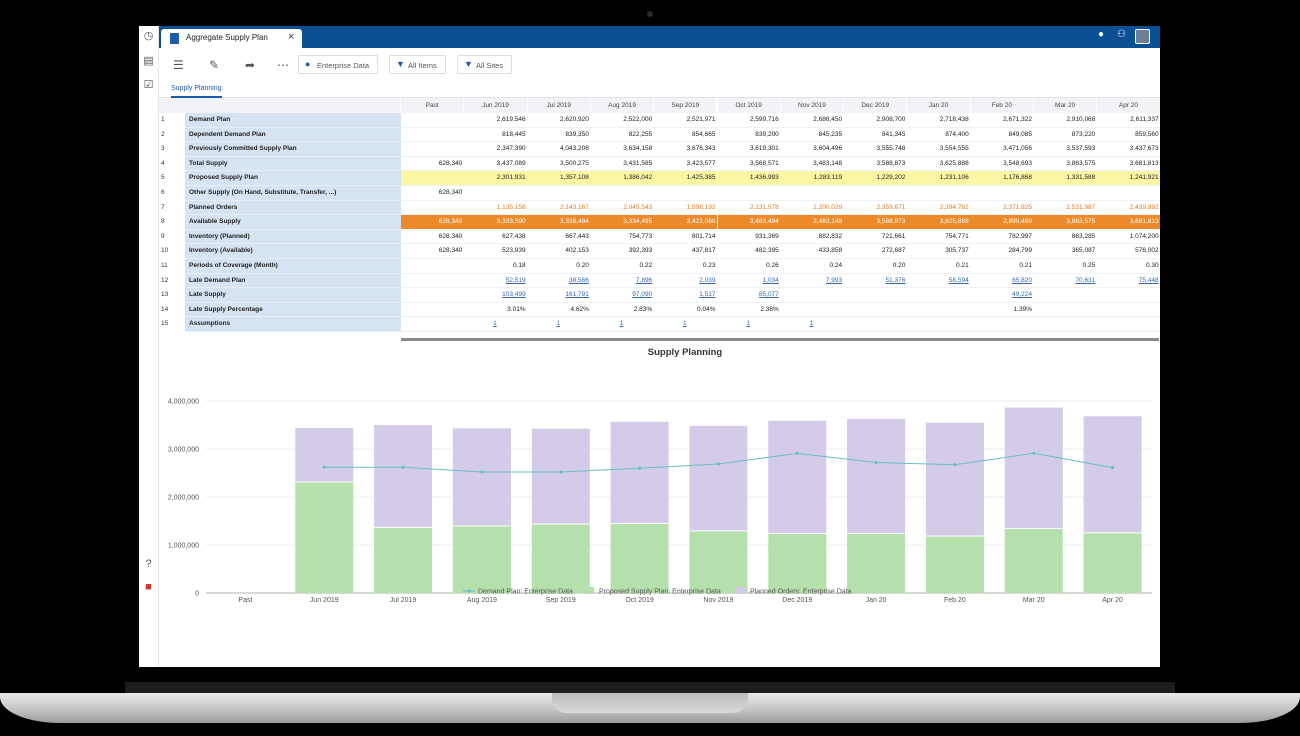 The height and width of the screenshot is (736, 1300). I want to click on grid-cell: 7,993, so click(812, 281).